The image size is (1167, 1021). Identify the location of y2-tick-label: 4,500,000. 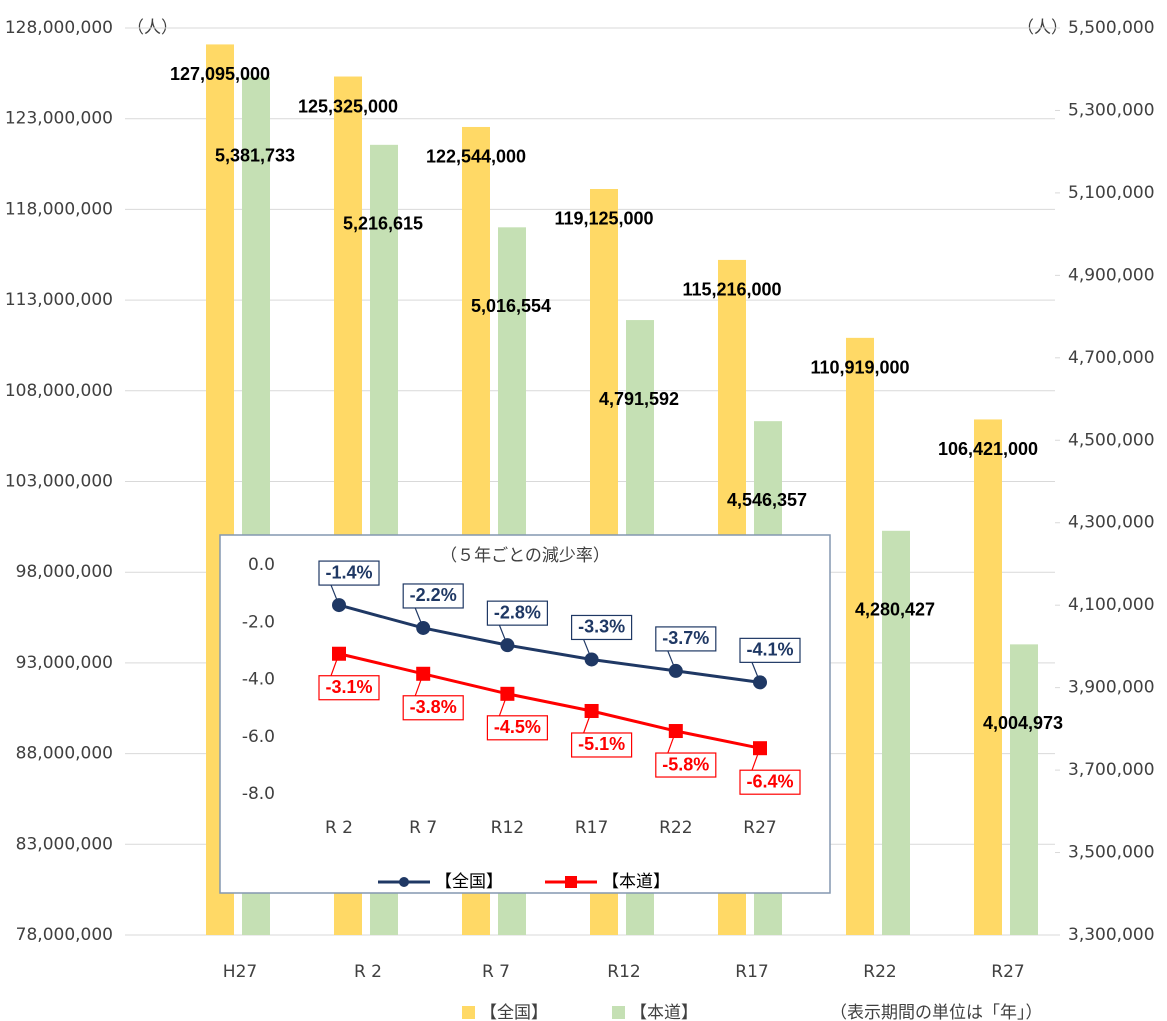
(1111, 440).